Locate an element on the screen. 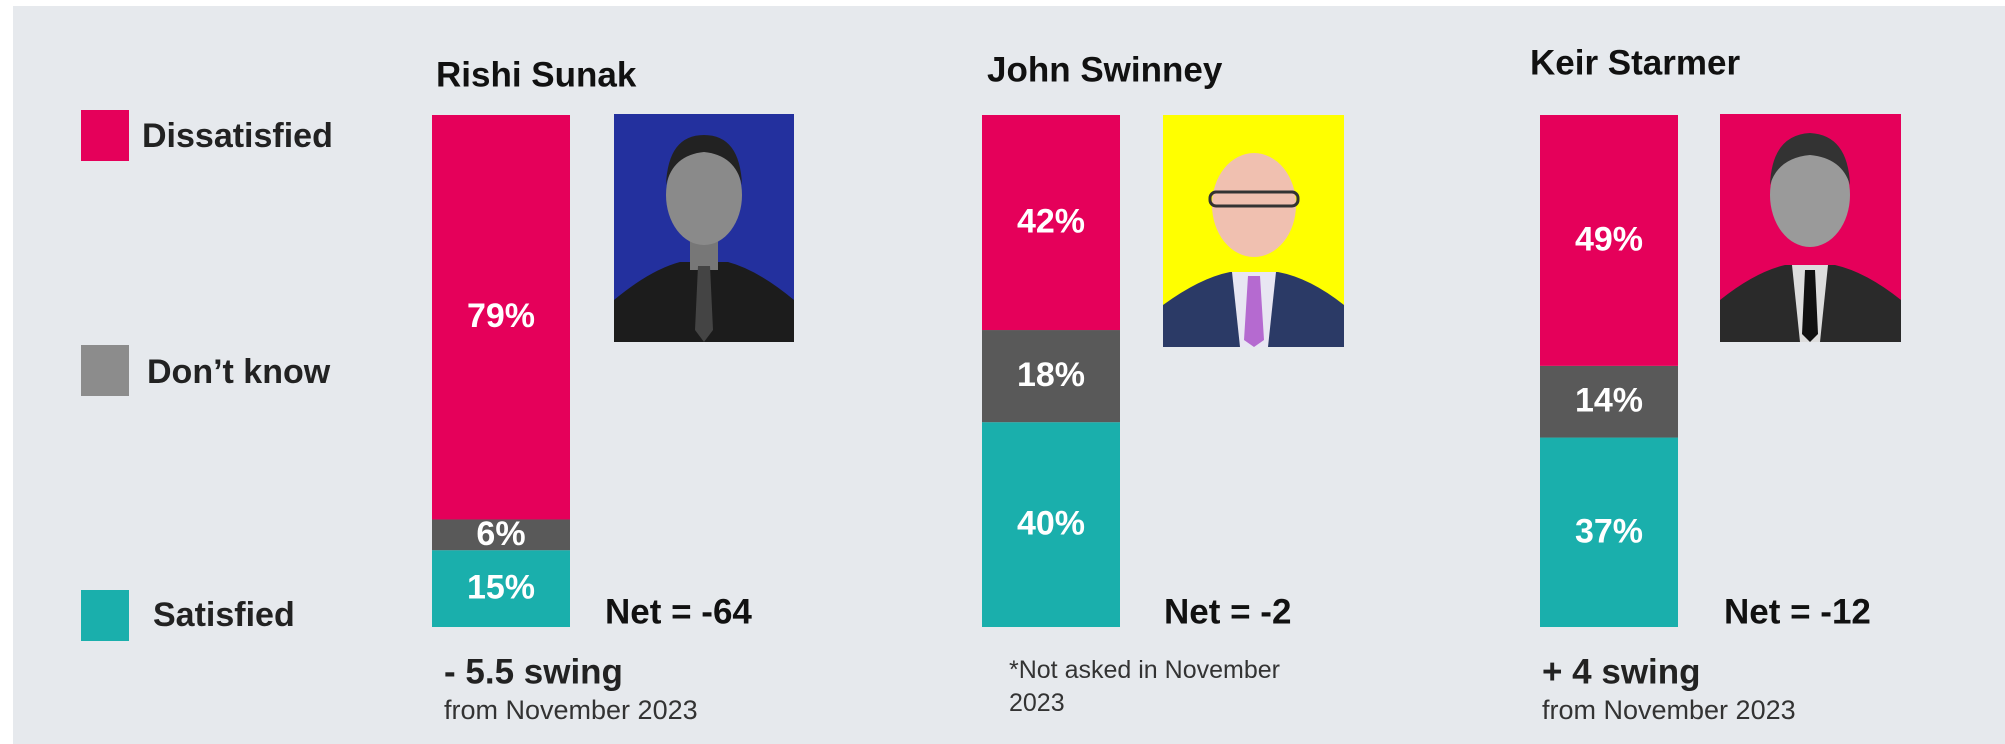 The height and width of the screenshot is (744, 2005). chart-title: Keir Starmer is located at coordinates (1635, 62).